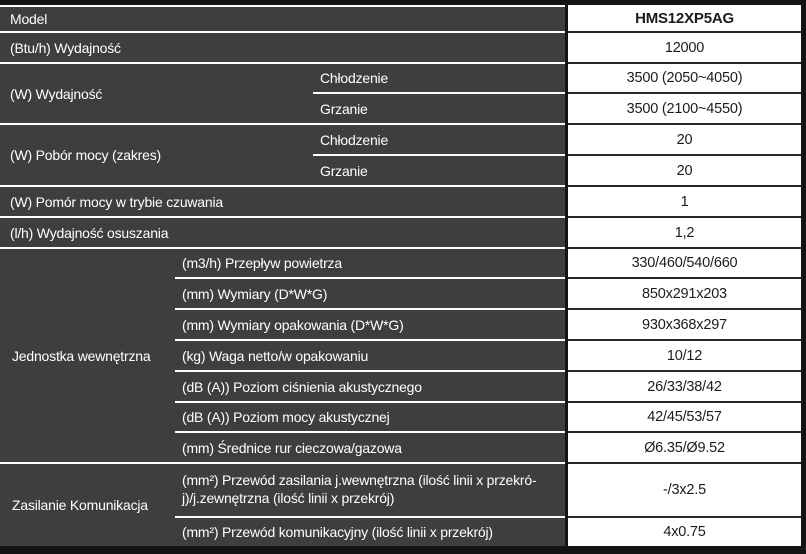 The height and width of the screenshot is (554, 806). Describe the element at coordinates (156, 92) in the screenshot. I see `group-label-capacity-w: (W) Wydajność` at that location.